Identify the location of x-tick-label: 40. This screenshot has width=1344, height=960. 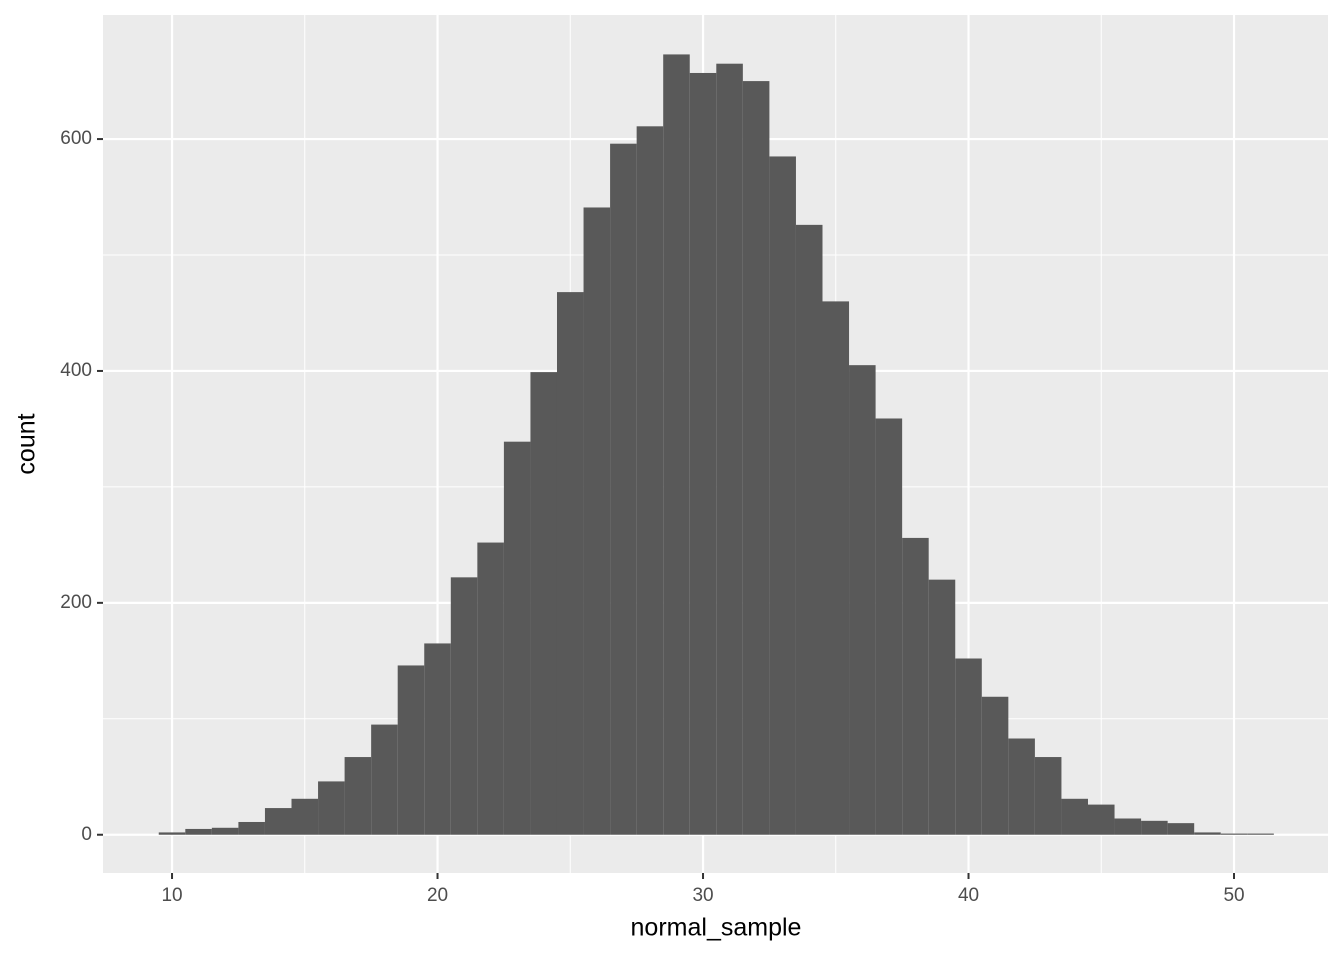
(968, 895).